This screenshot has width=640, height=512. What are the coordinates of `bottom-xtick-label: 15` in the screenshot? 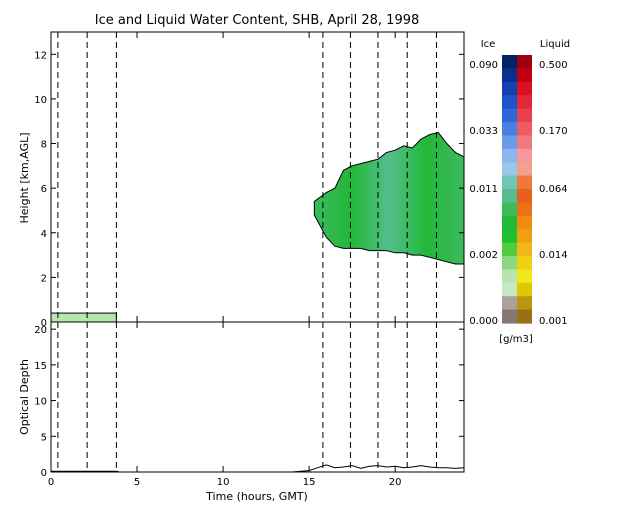 It's located at (309, 482).